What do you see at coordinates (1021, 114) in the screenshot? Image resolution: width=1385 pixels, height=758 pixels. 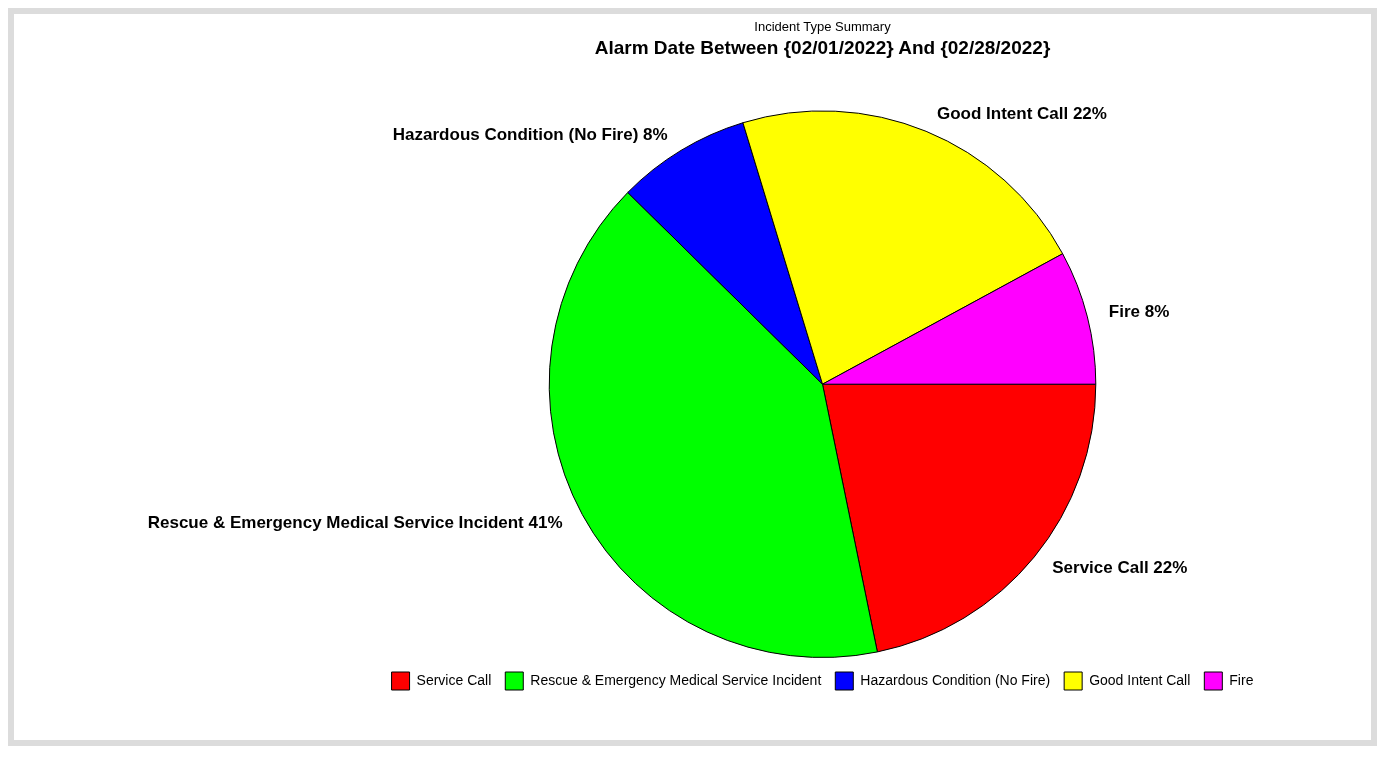 I see `category-label: Good Intent Call 22%` at bounding box center [1021, 114].